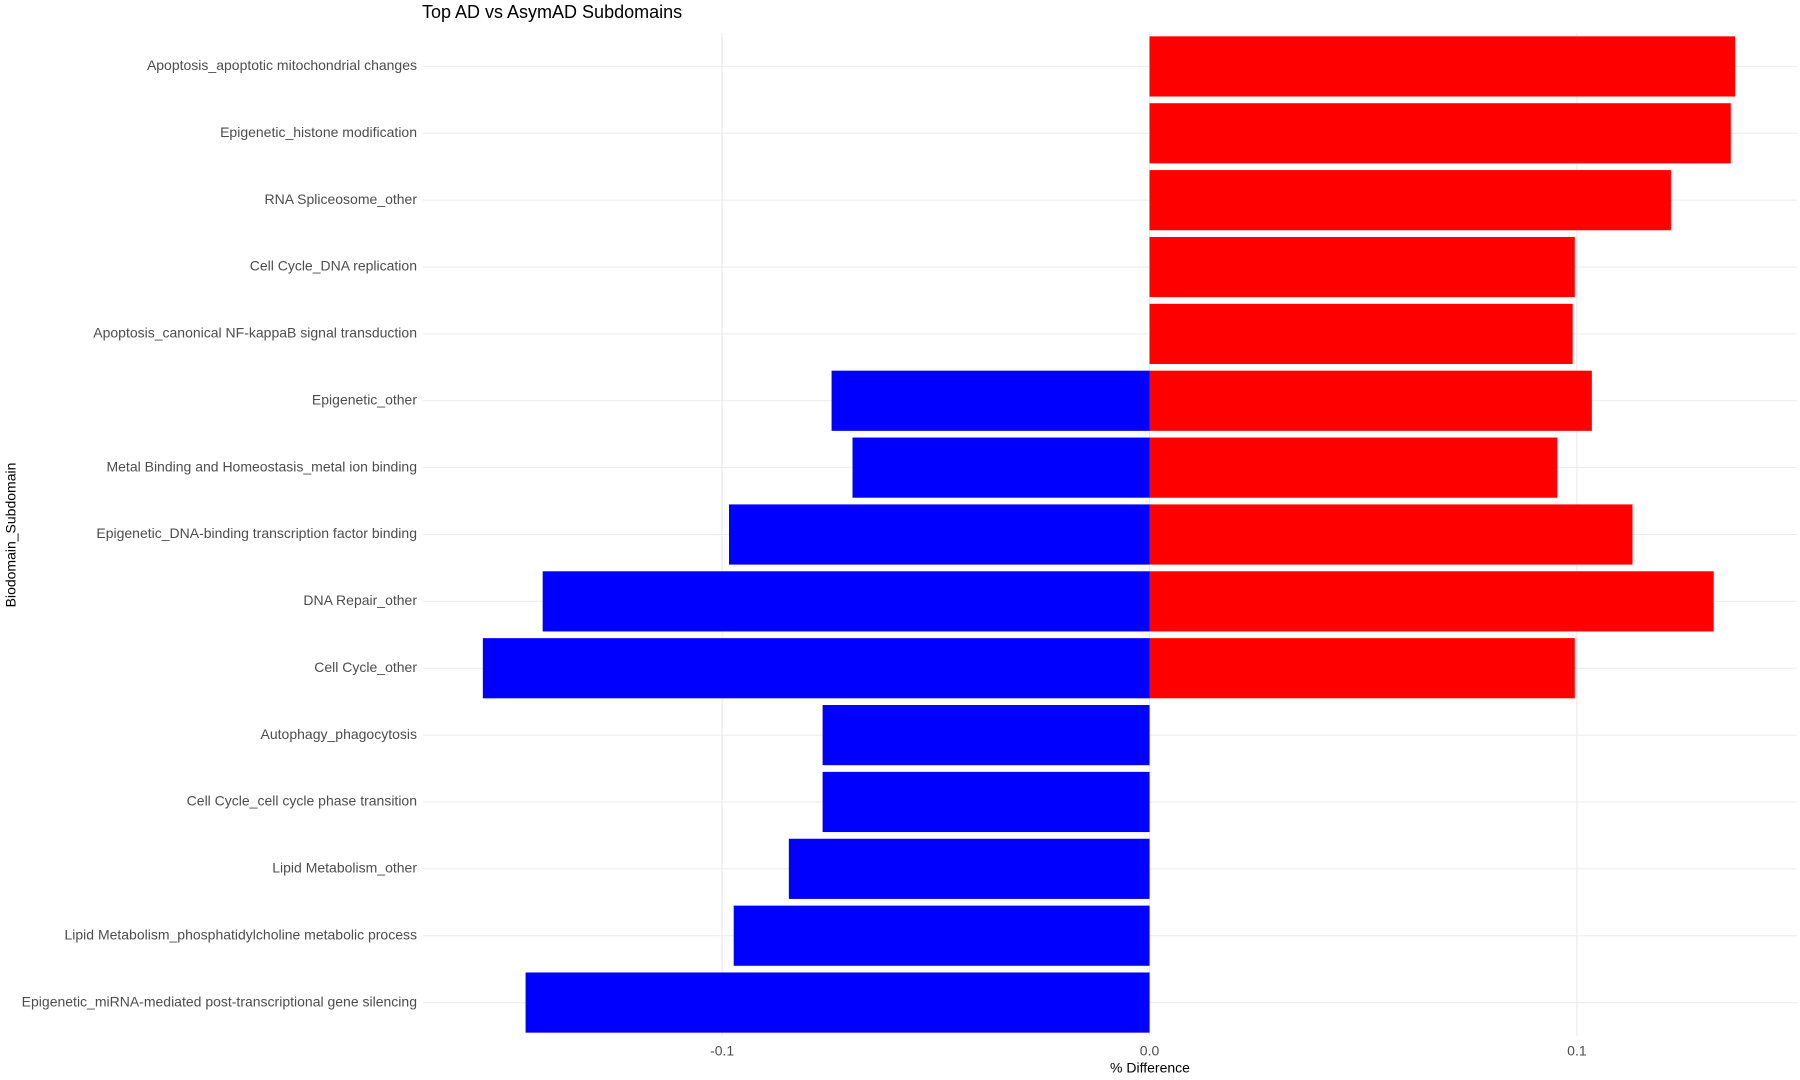 The image size is (1800, 1080). Describe the element at coordinates (1150, 1068) in the screenshot. I see `x-axis-title: % Difference` at that location.